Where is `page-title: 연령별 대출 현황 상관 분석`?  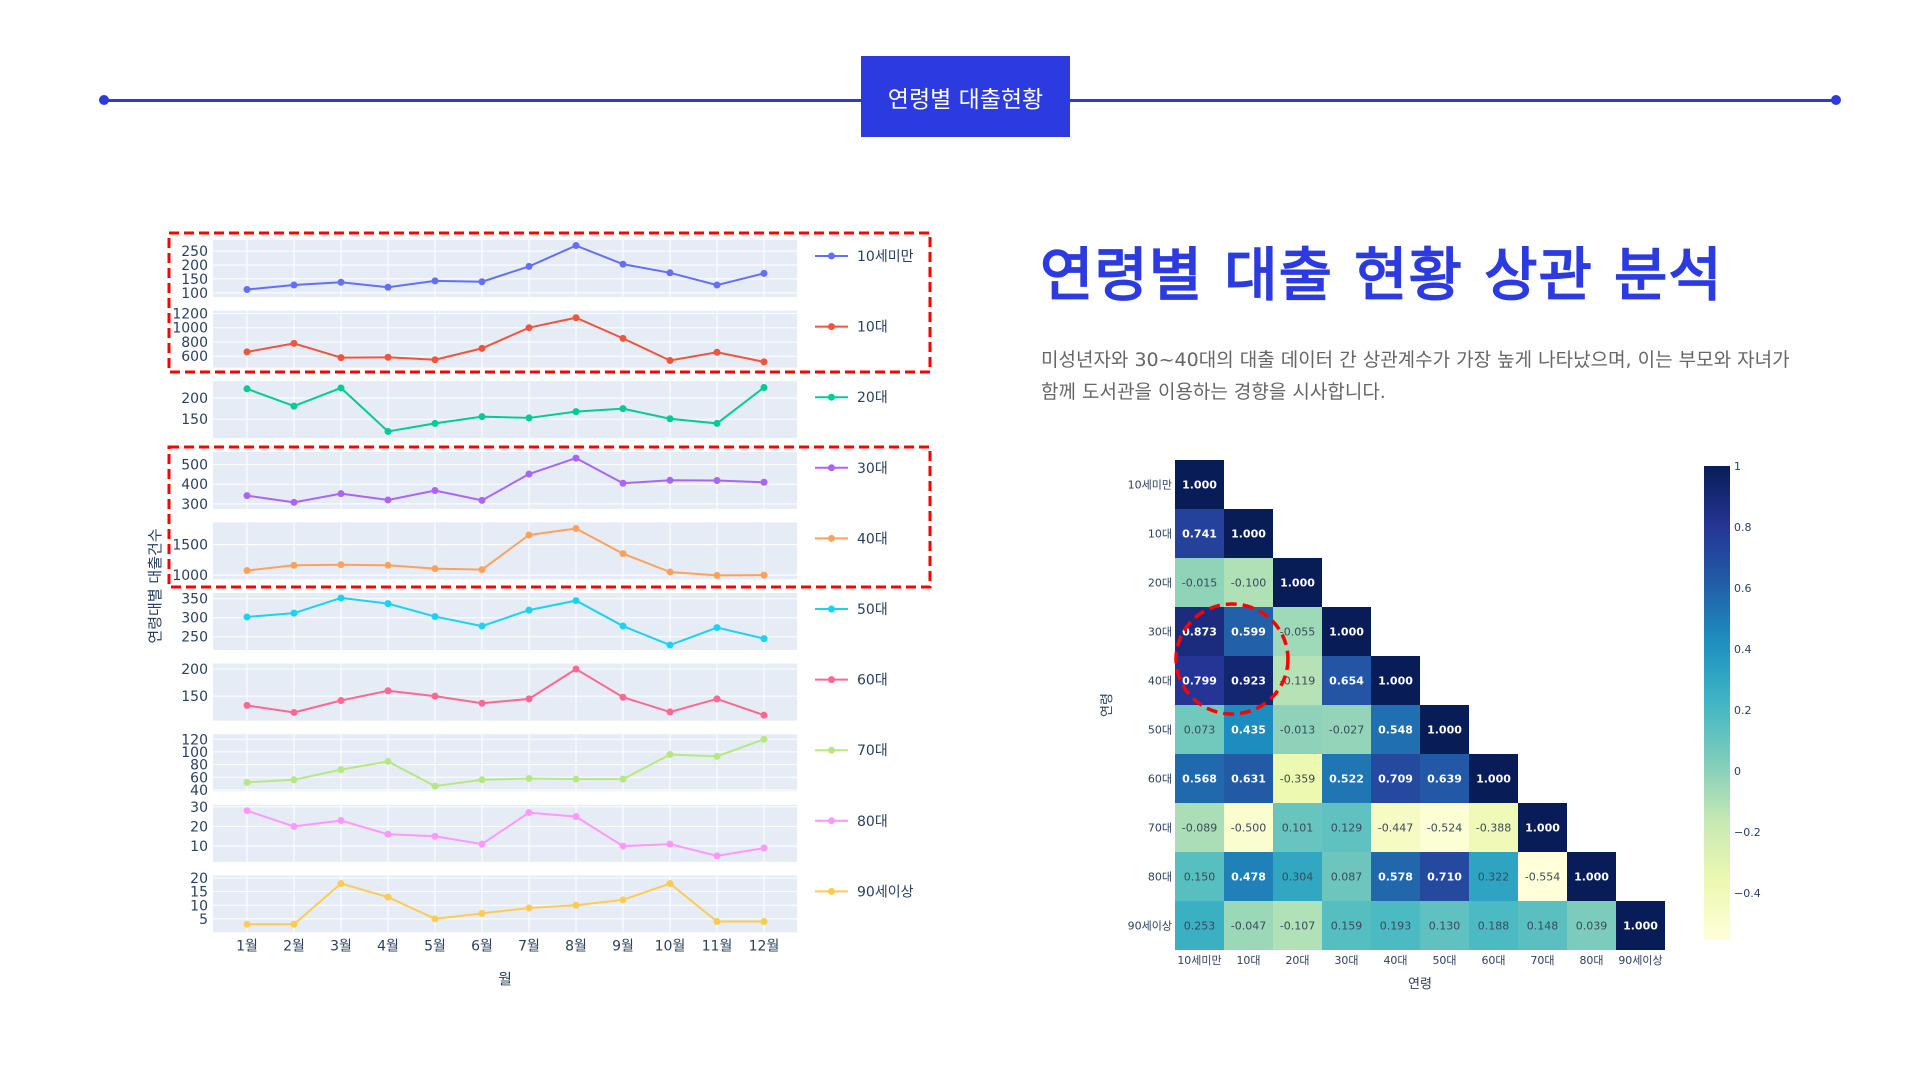 page-title: 연령별 대출 현황 상관 분석 is located at coordinates (1381, 275).